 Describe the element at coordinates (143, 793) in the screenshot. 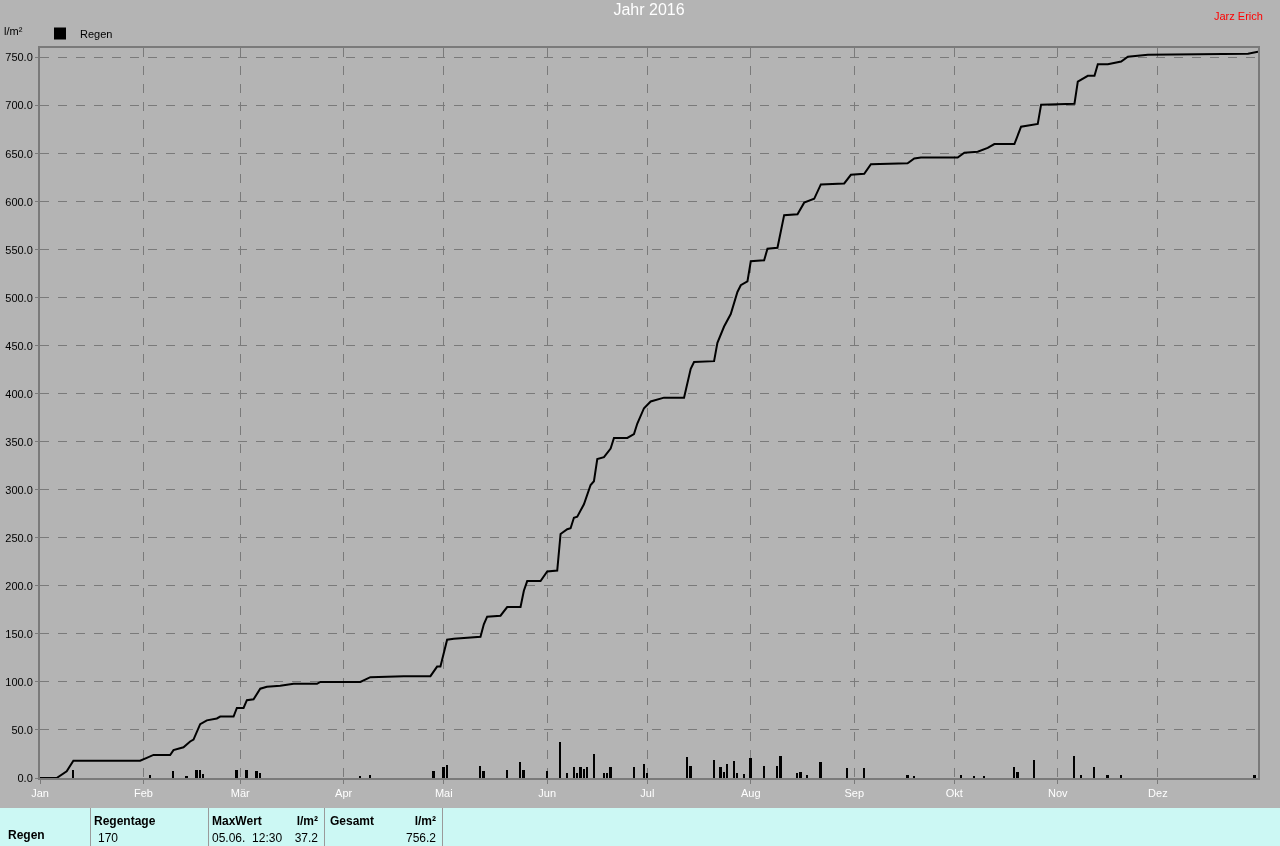

I see `x-tick-label: Feb` at that location.